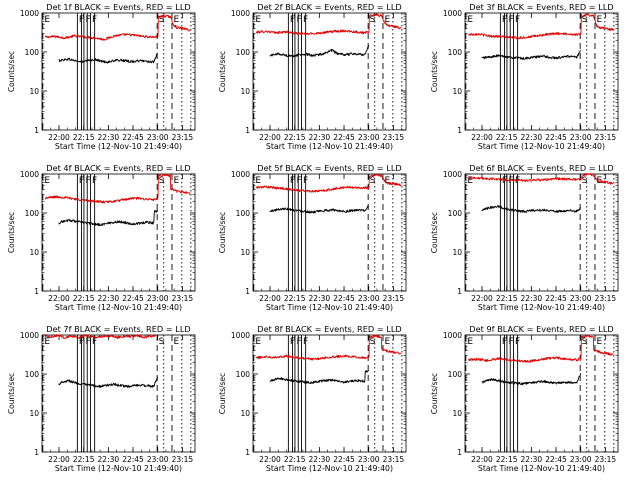 The width and height of the screenshot is (640, 480). I want to click on panel-title: Det 3f BLACK = Events, RED = LLD, so click(541, 7).